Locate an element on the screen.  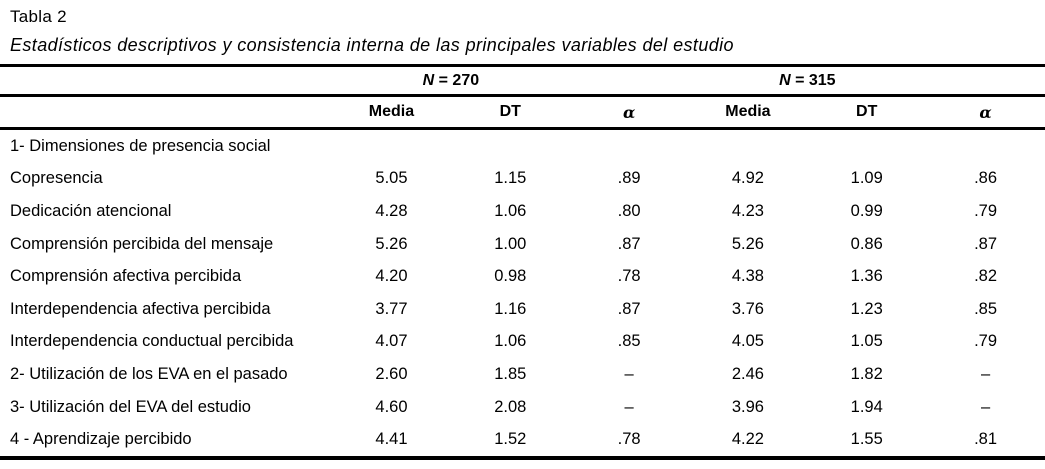
cell: 1.55 is located at coordinates (866, 439).